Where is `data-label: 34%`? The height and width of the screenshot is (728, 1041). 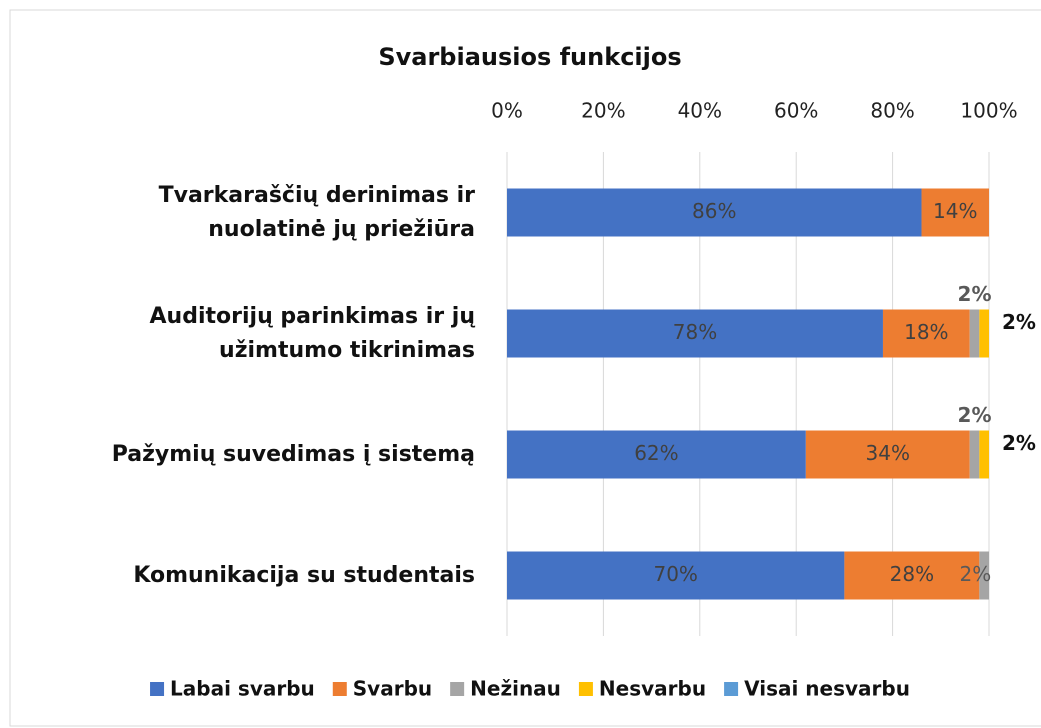 data-label: 34% is located at coordinates (888, 453).